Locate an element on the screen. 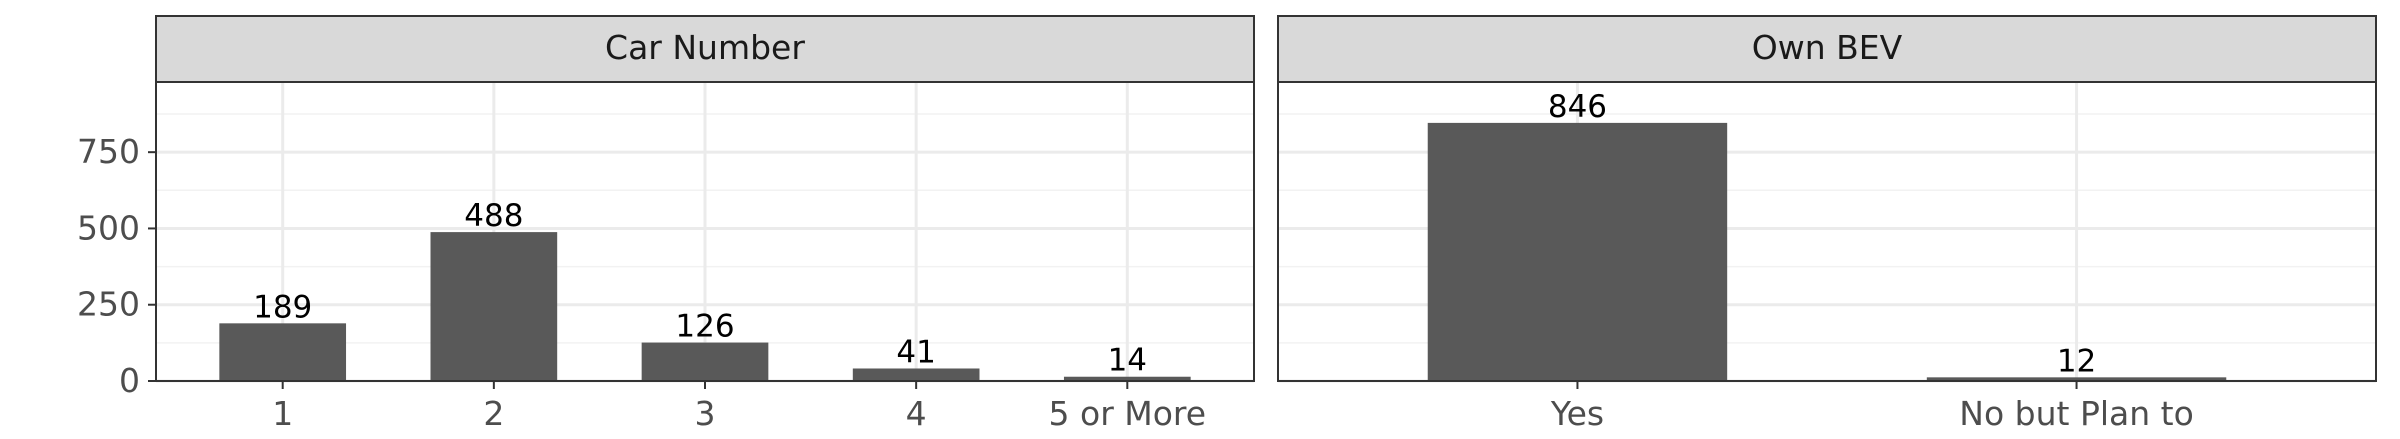 The width and height of the screenshot is (2400, 439). x-tick-label-3: 3 is located at coordinates (705, 413).